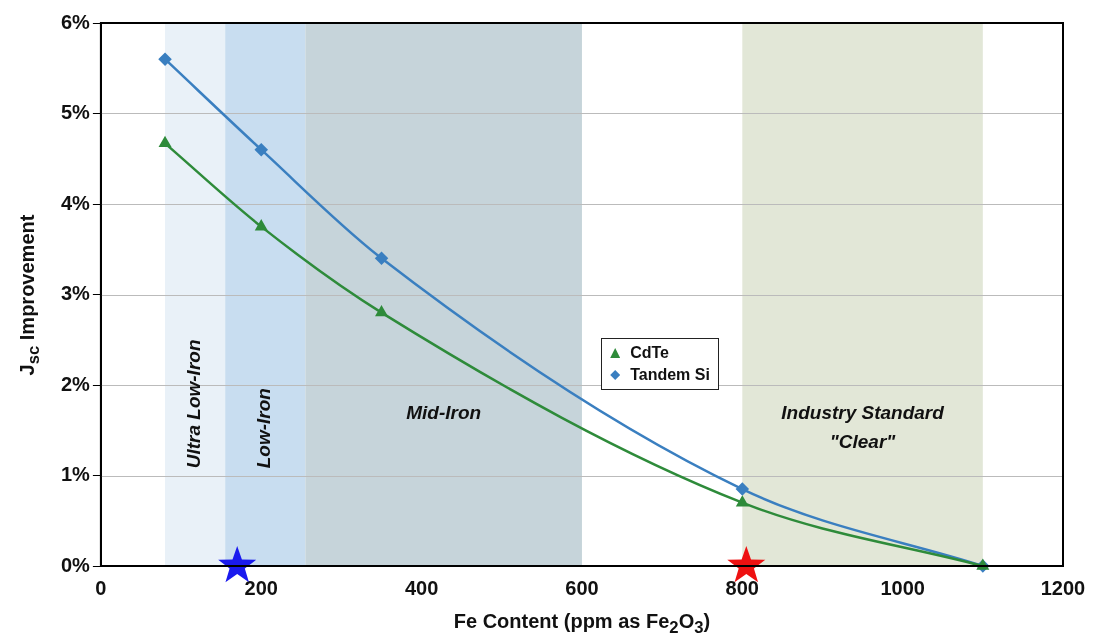 The height and width of the screenshot is (644, 1101). I want to click on x-tick-label: 0, so click(101, 587).